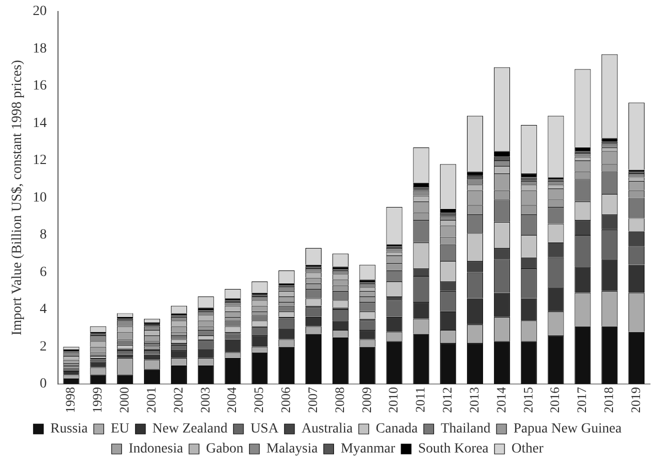 Image resolution: width=665 pixels, height=466 pixels. Describe the element at coordinates (39, 160) in the screenshot. I see `y-tick-label: 12` at that location.